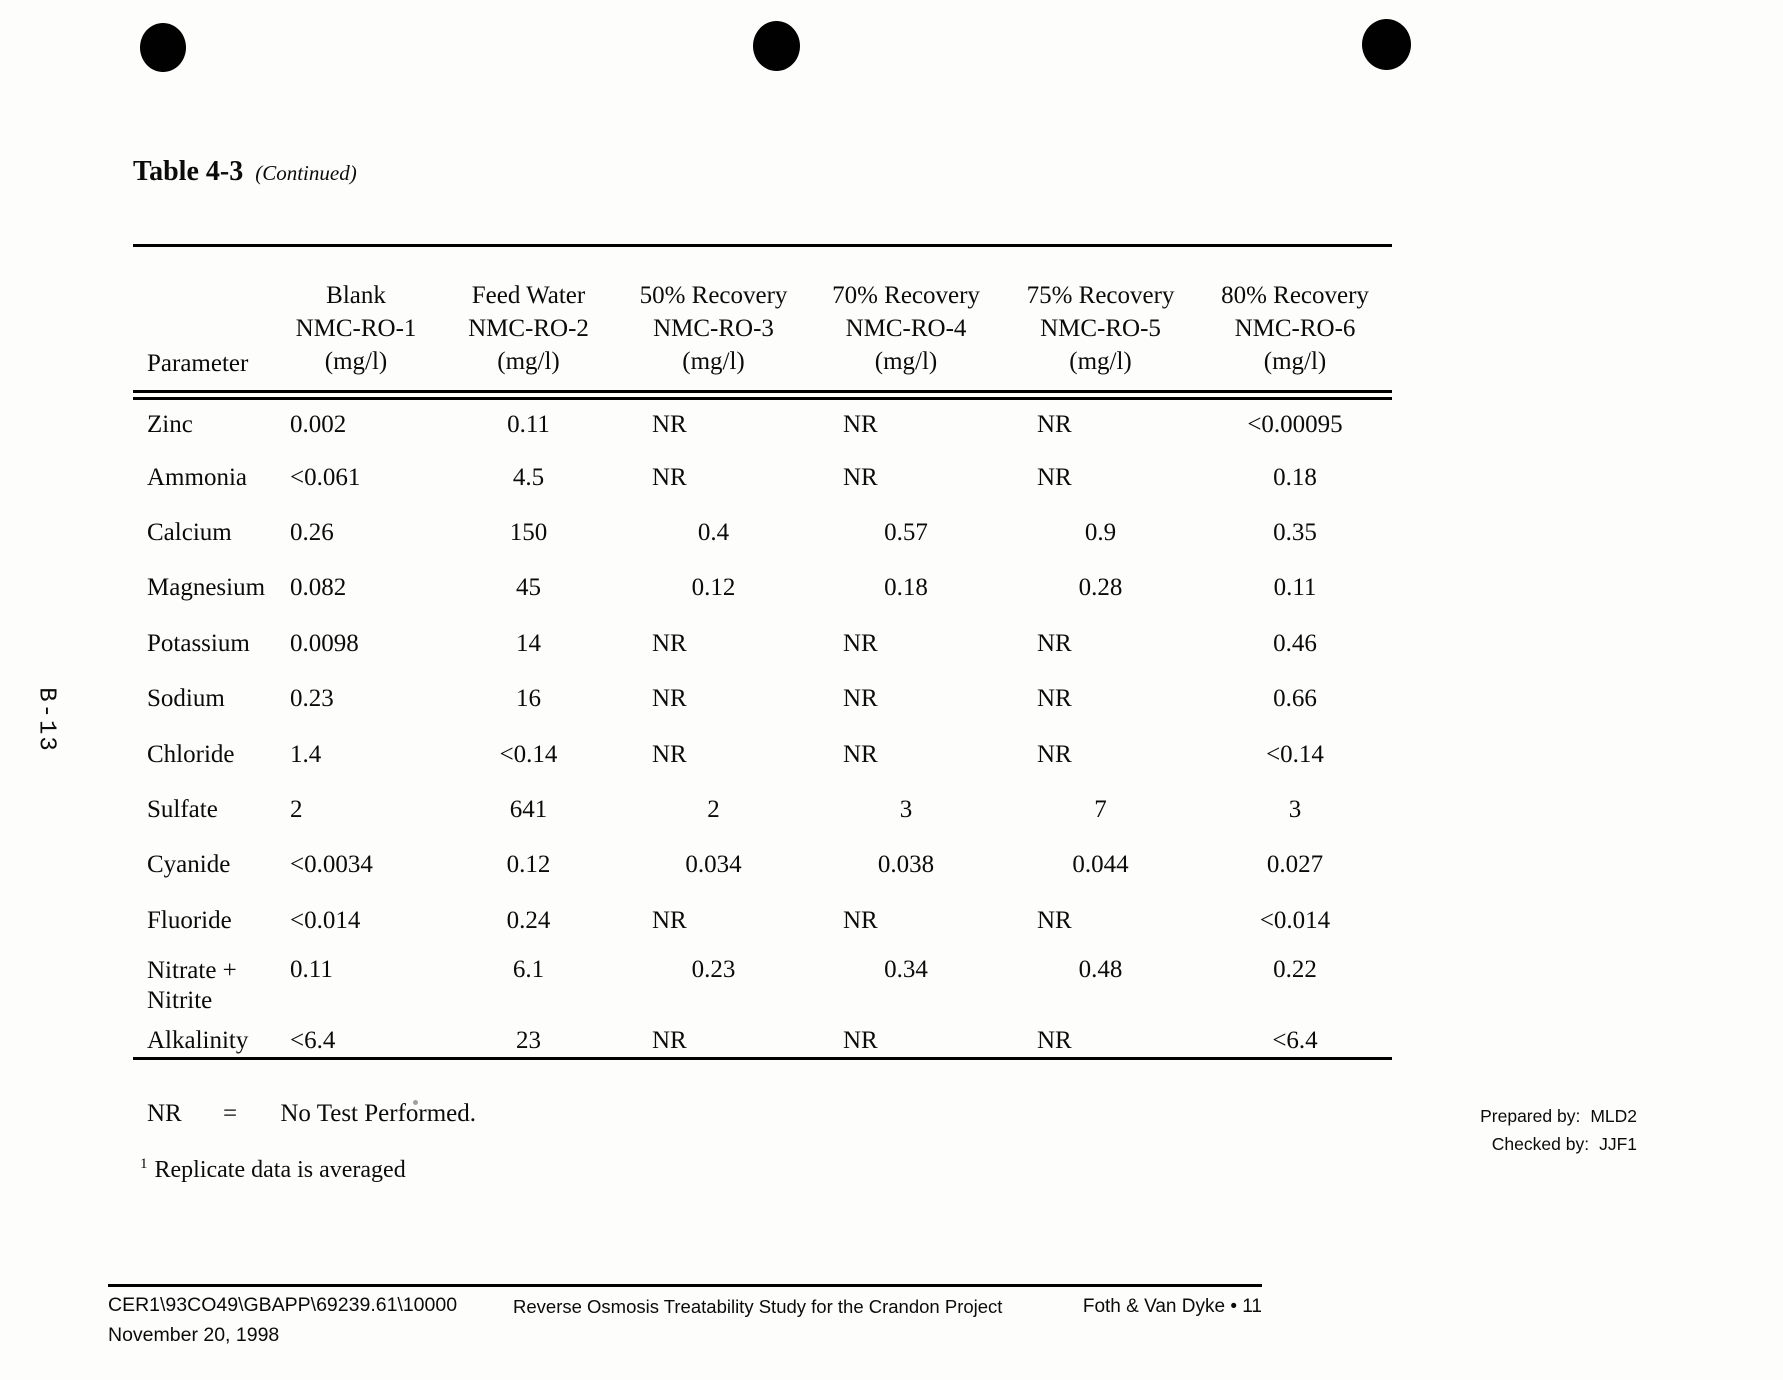 This screenshot has width=1783, height=1380. Describe the element at coordinates (528, 477) in the screenshot. I see `cell-value: 4.5` at that location.